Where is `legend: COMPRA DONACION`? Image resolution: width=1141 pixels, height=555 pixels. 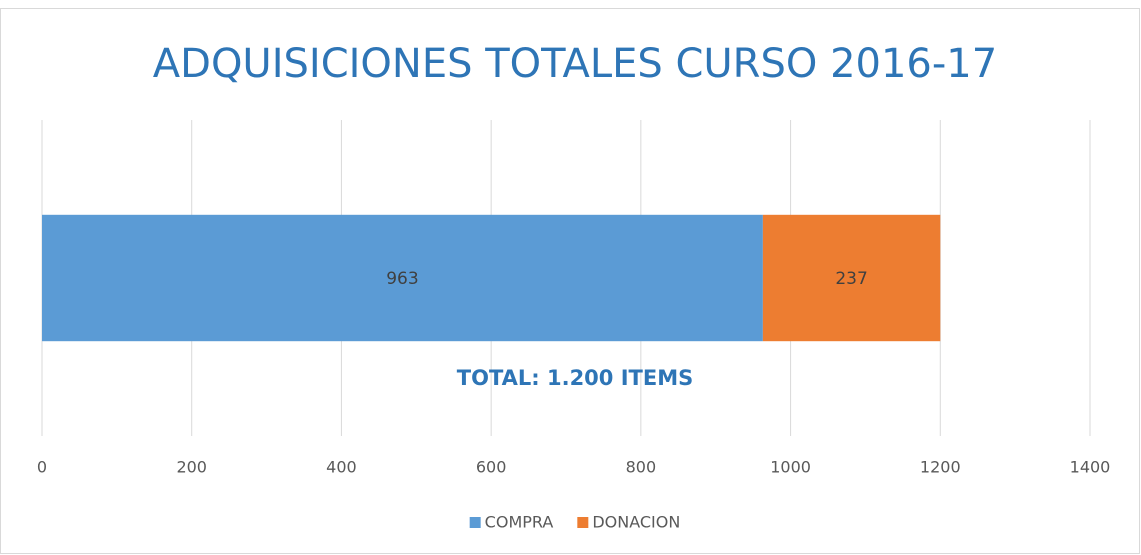
legend: COMPRA DONACION is located at coordinates (574, 522).